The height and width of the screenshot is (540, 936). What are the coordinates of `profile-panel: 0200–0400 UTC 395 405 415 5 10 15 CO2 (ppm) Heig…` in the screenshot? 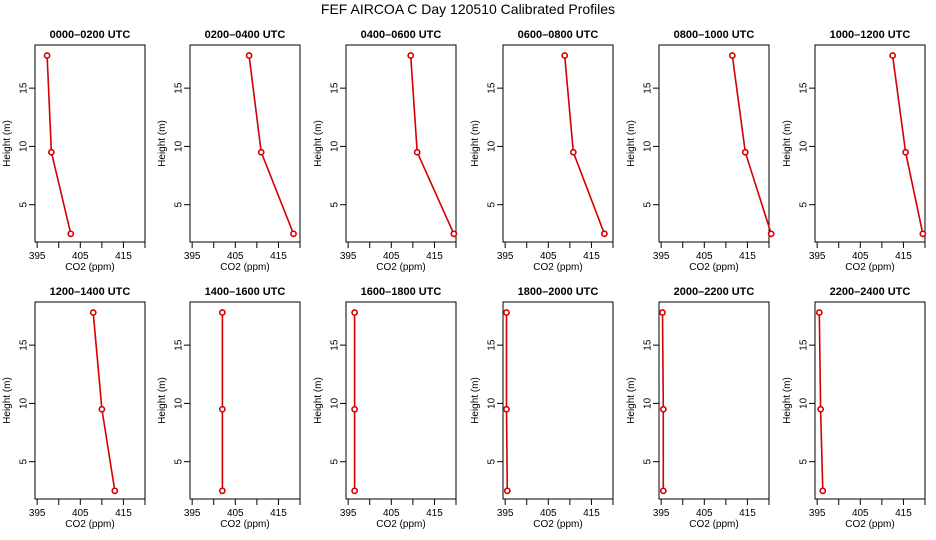 It's located at (229, 151).